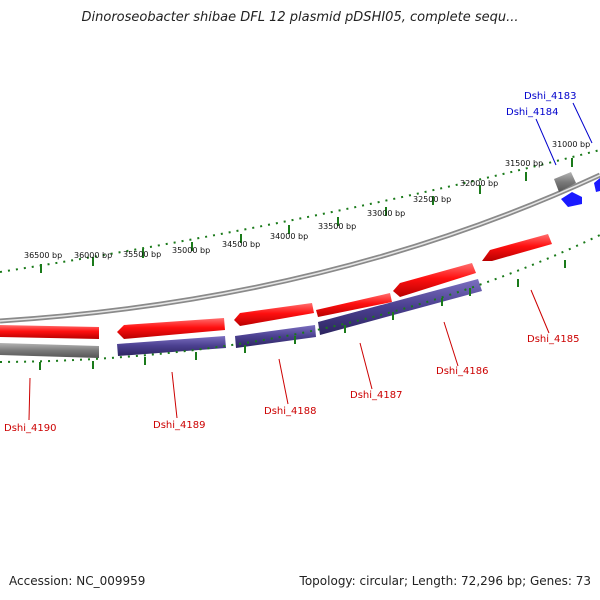 This screenshot has height=600, width=600. I want to click on tick-label: 31500 bp, so click(524, 163).